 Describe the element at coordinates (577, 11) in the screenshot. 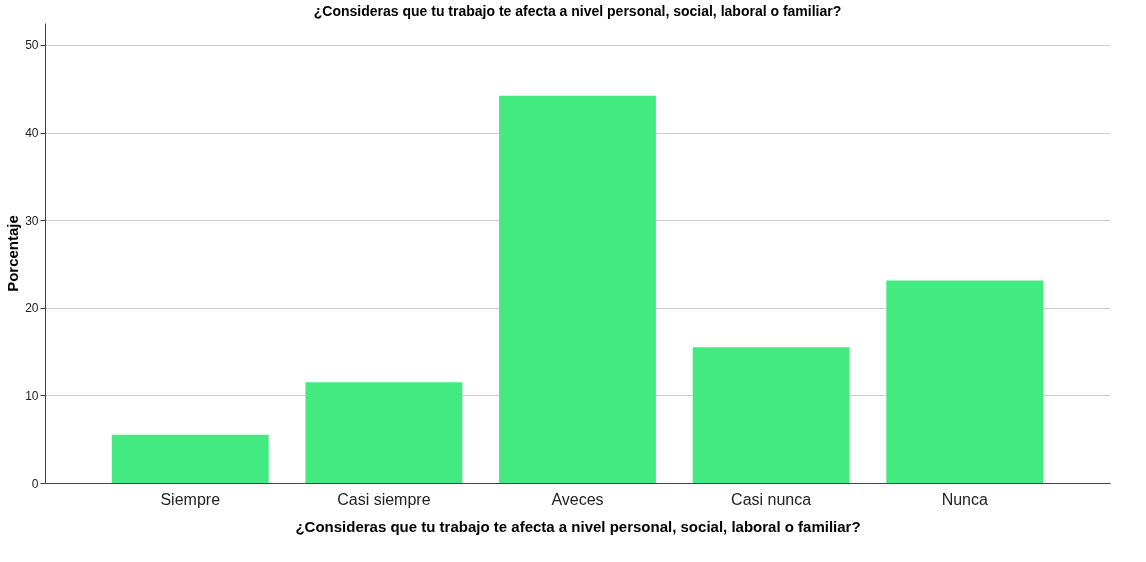

I see `chart-title: ¿Consideras que tu trabajo te afecta a nivel personal, social, laboral o familiar?` at that location.